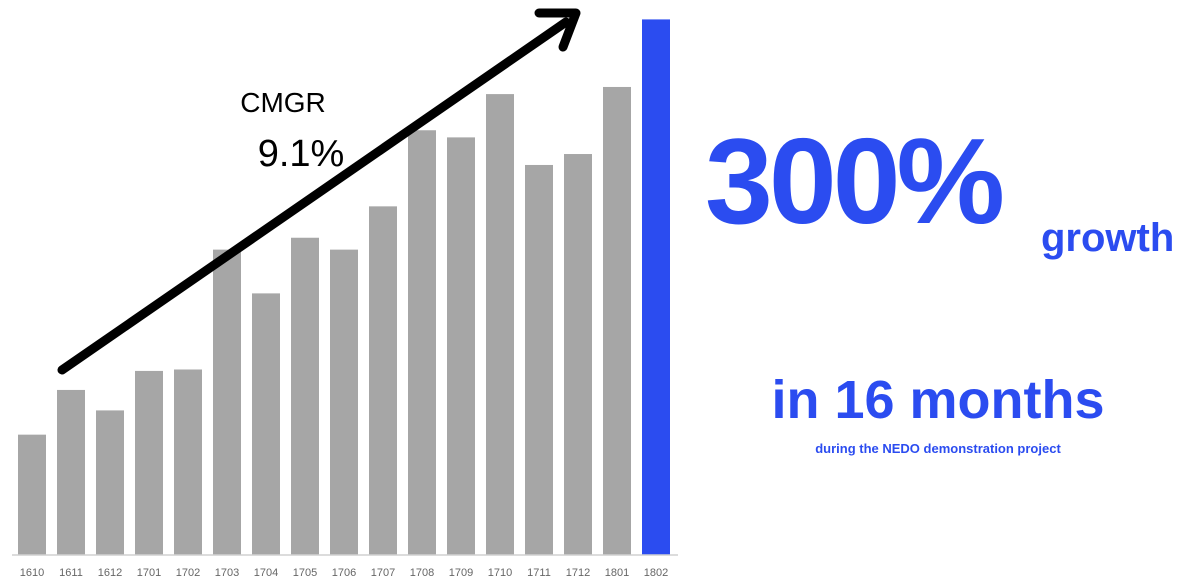 Image resolution: width=1178 pixels, height=582 pixels. I want to click on x-tick-1706: 1706, so click(344, 573).